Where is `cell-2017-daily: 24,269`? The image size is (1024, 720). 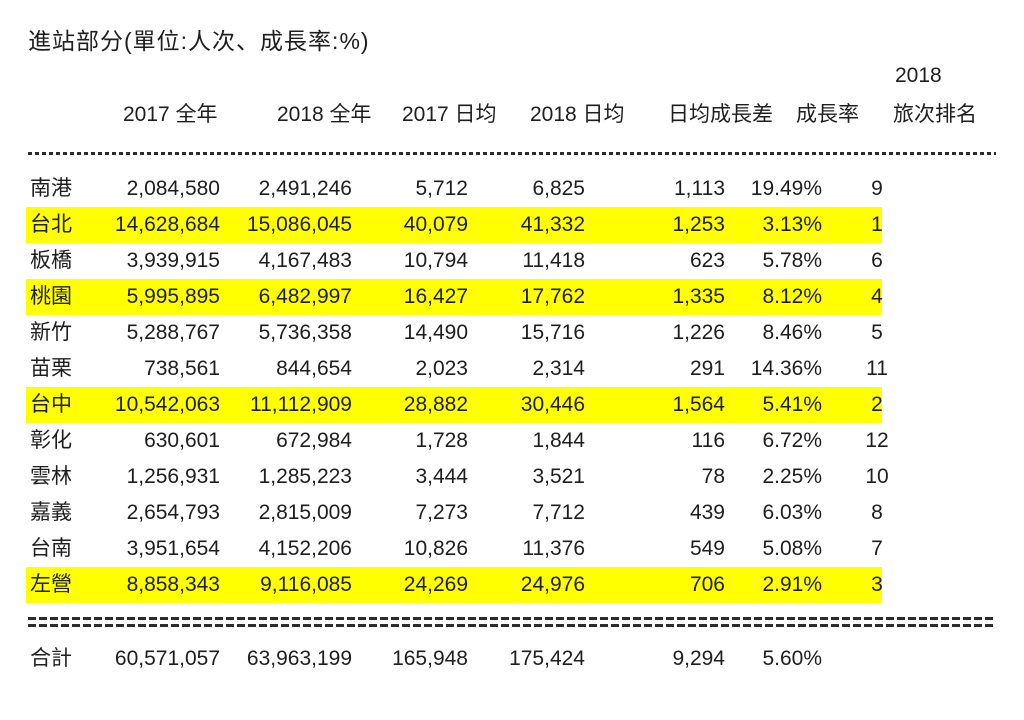
cell-2017-daily: 24,269 is located at coordinates (435, 584).